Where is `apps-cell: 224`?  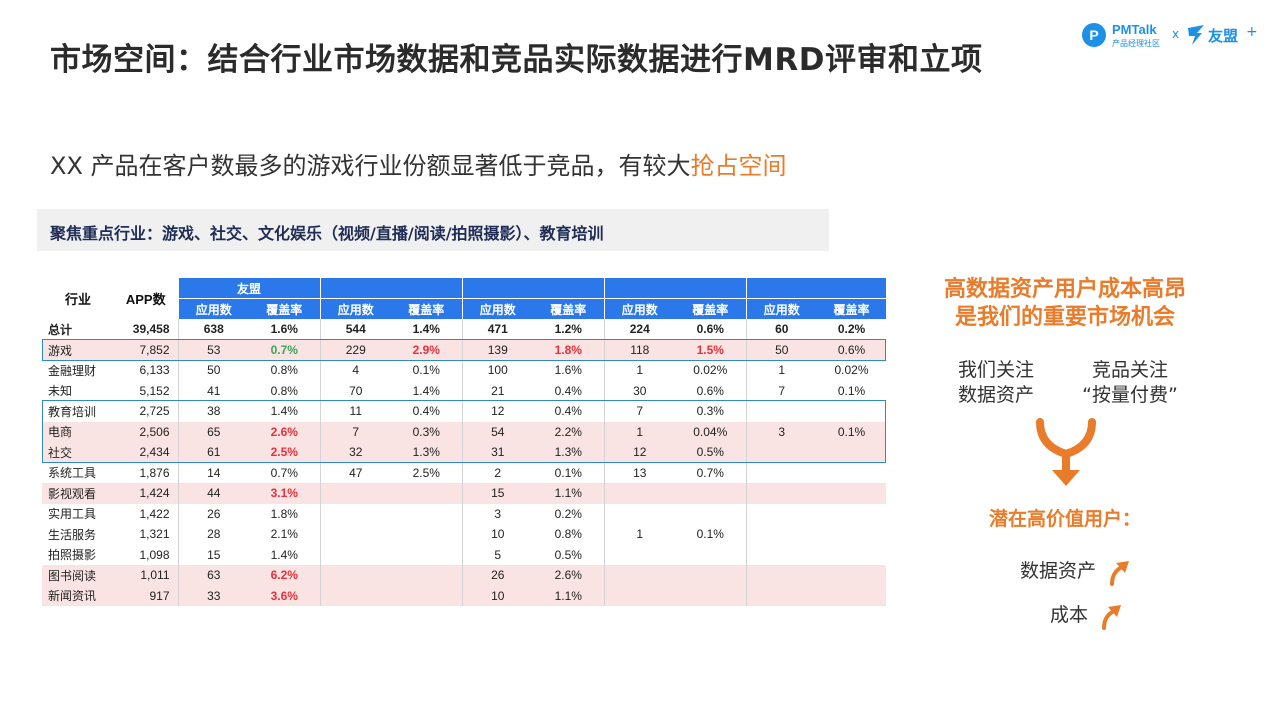 apps-cell: 224 is located at coordinates (639, 329).